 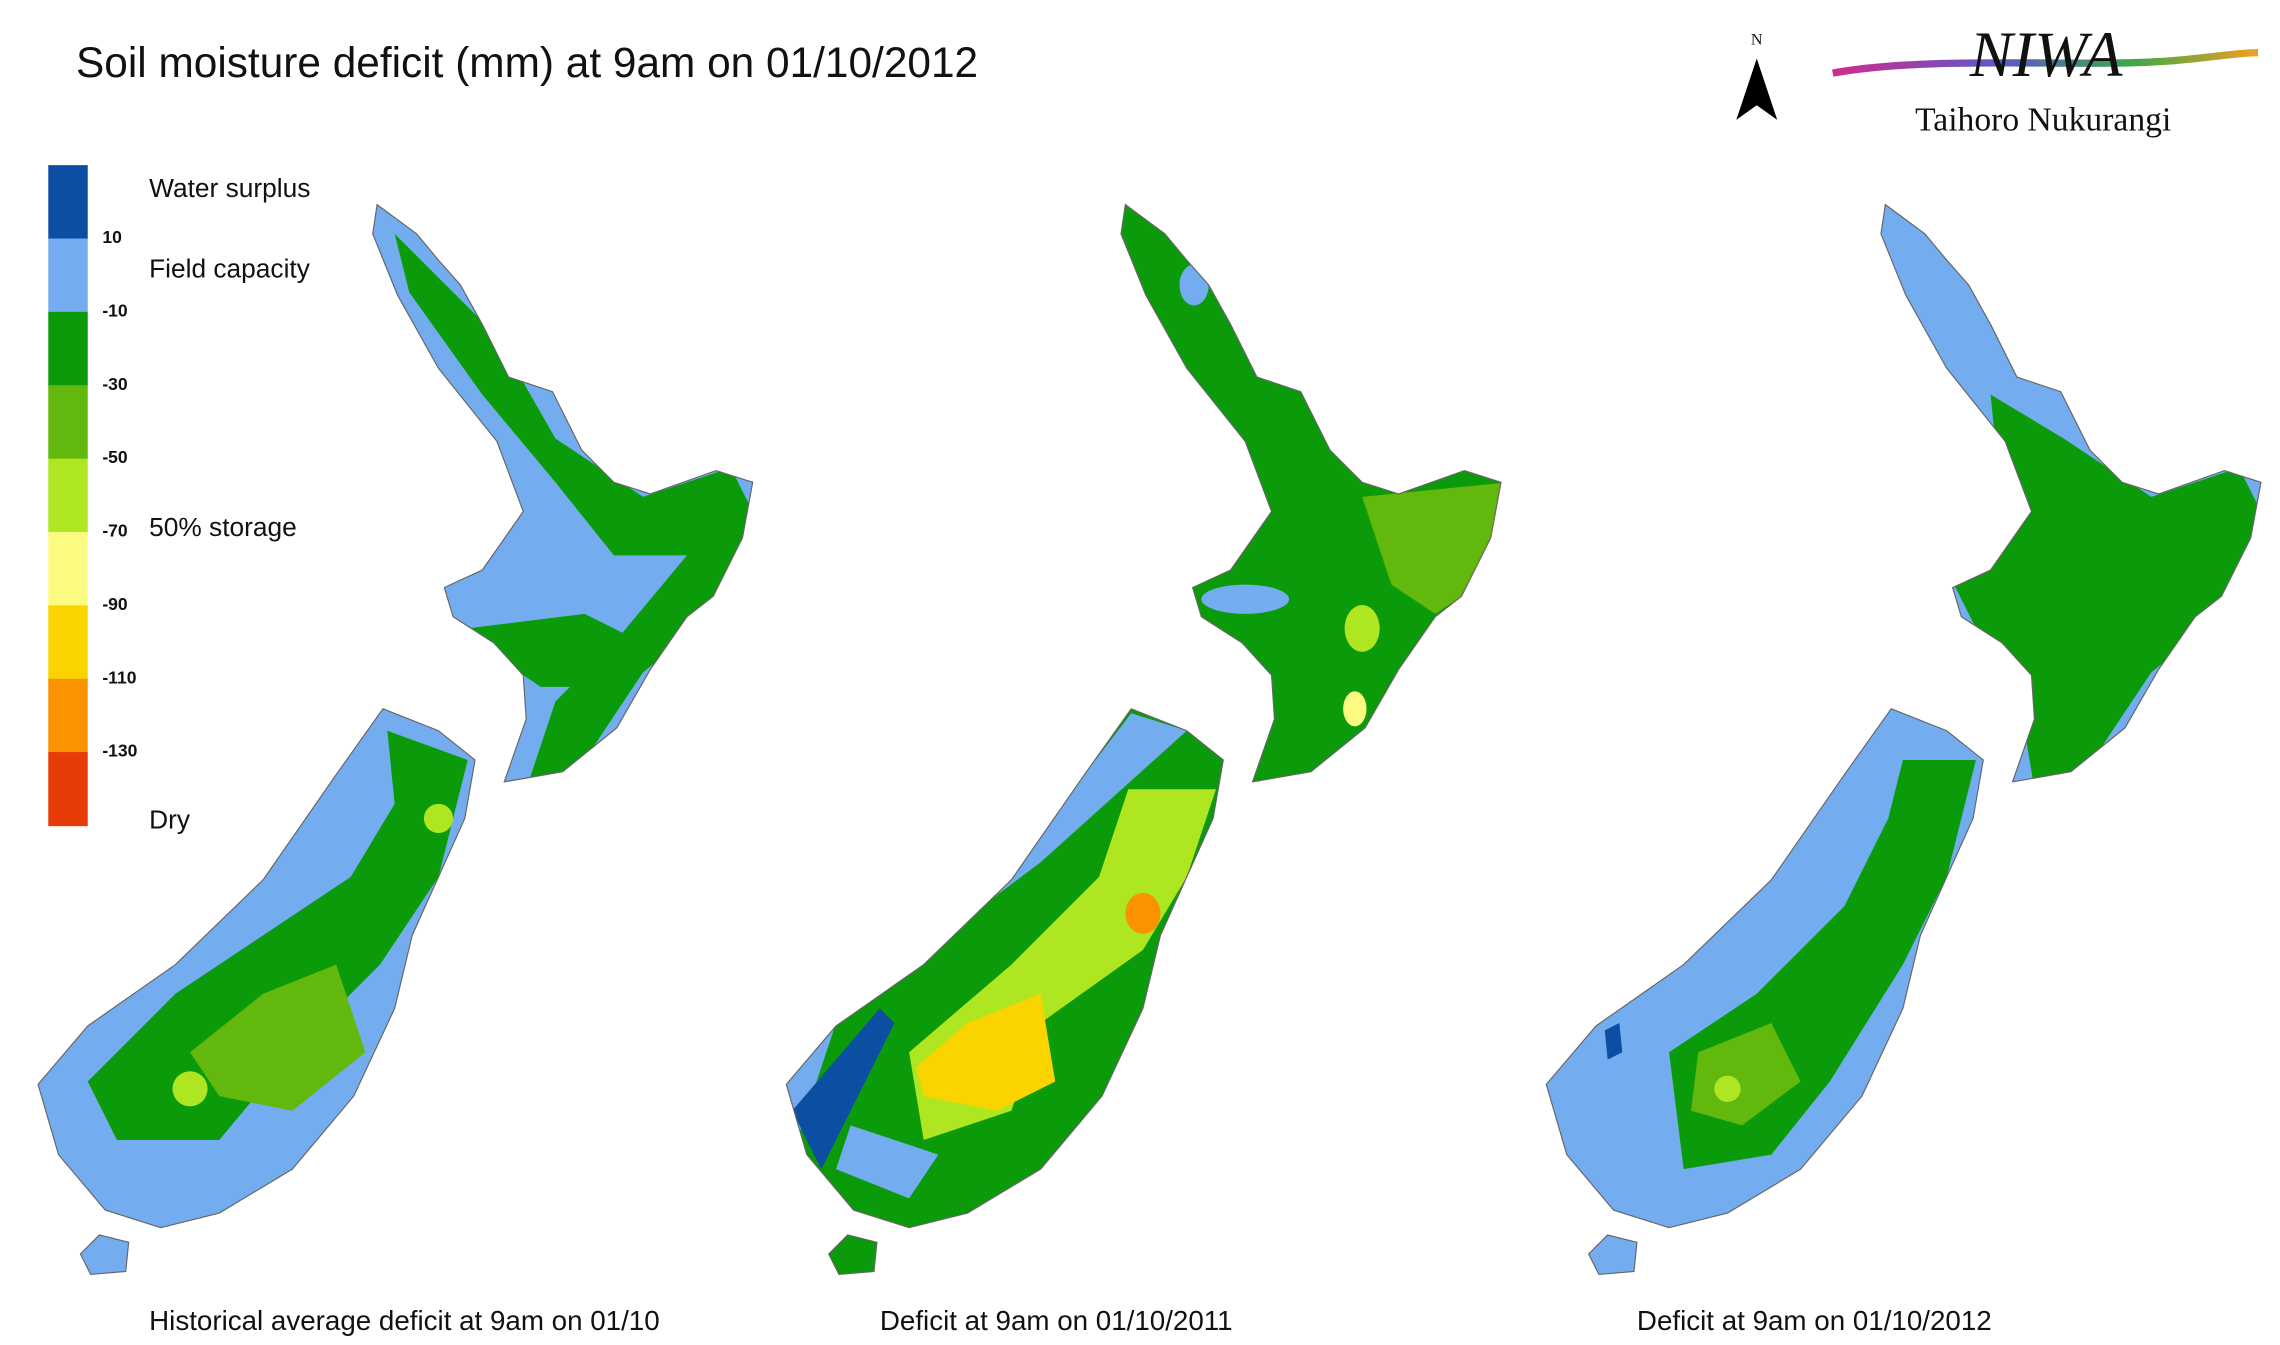 I want to click on legend-tick: -130, so click(x=119, y=751).